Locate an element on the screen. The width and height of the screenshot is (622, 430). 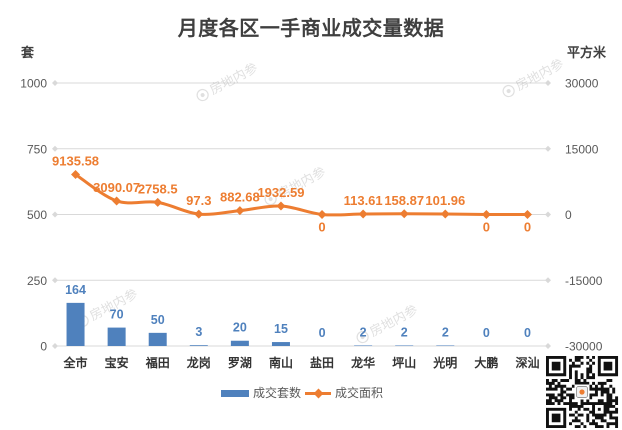
left-axis-unit-label: 套 is located at coordinates (28, 52).